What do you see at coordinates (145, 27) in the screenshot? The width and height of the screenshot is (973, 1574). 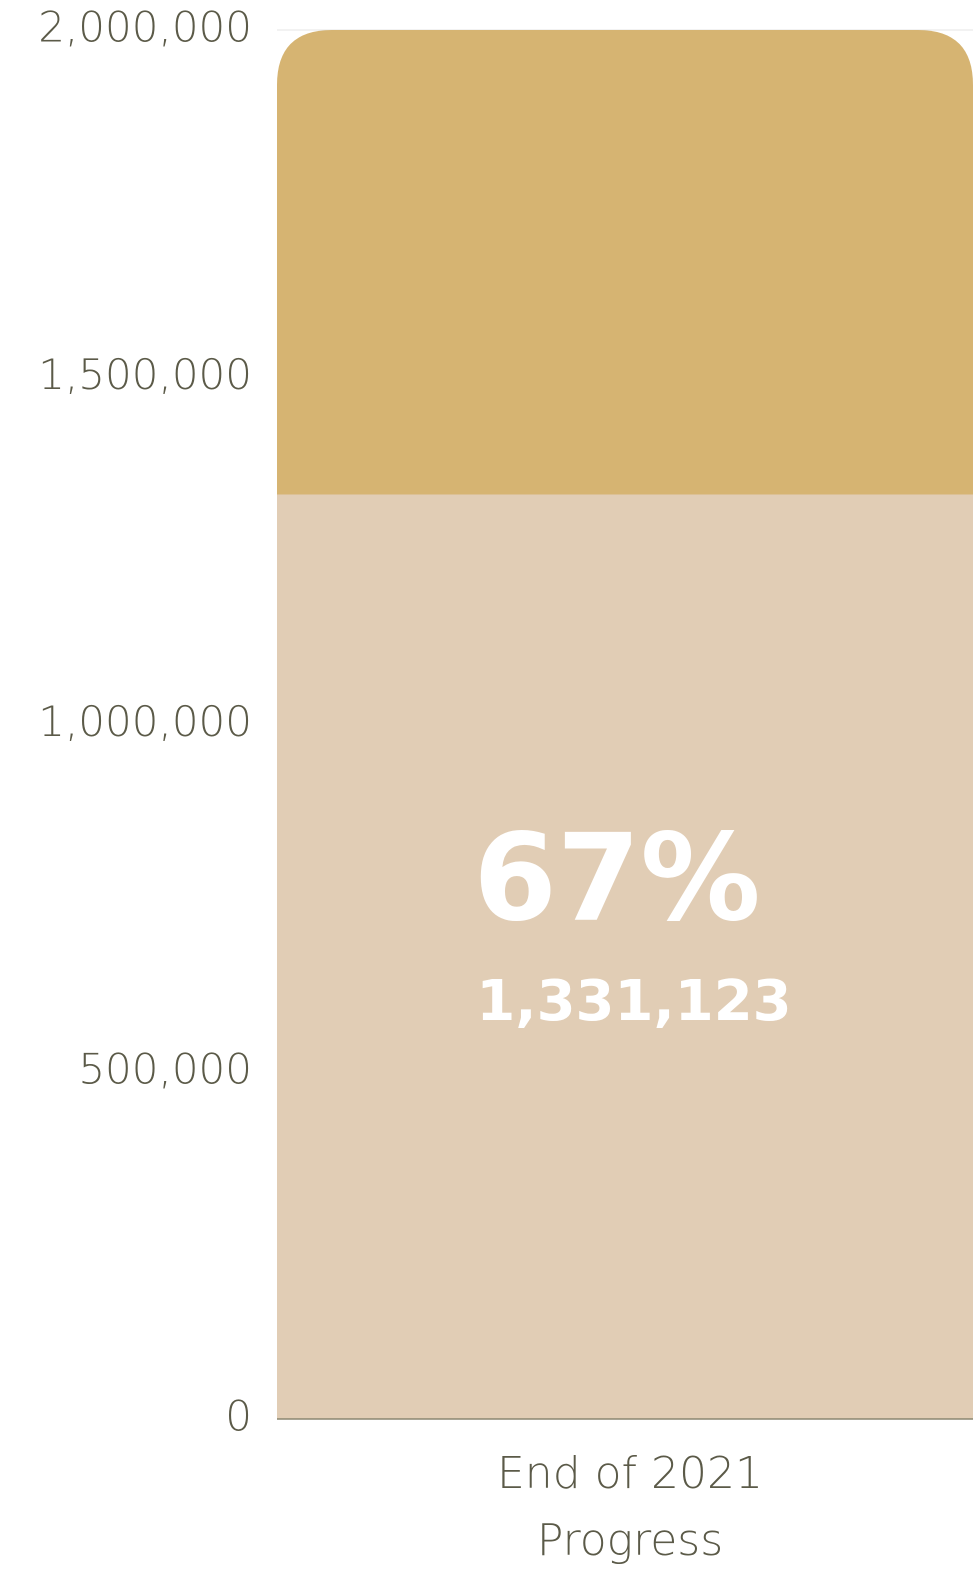 I see `y-tick-label: 2,000,000` at bounding box center [145, 27].